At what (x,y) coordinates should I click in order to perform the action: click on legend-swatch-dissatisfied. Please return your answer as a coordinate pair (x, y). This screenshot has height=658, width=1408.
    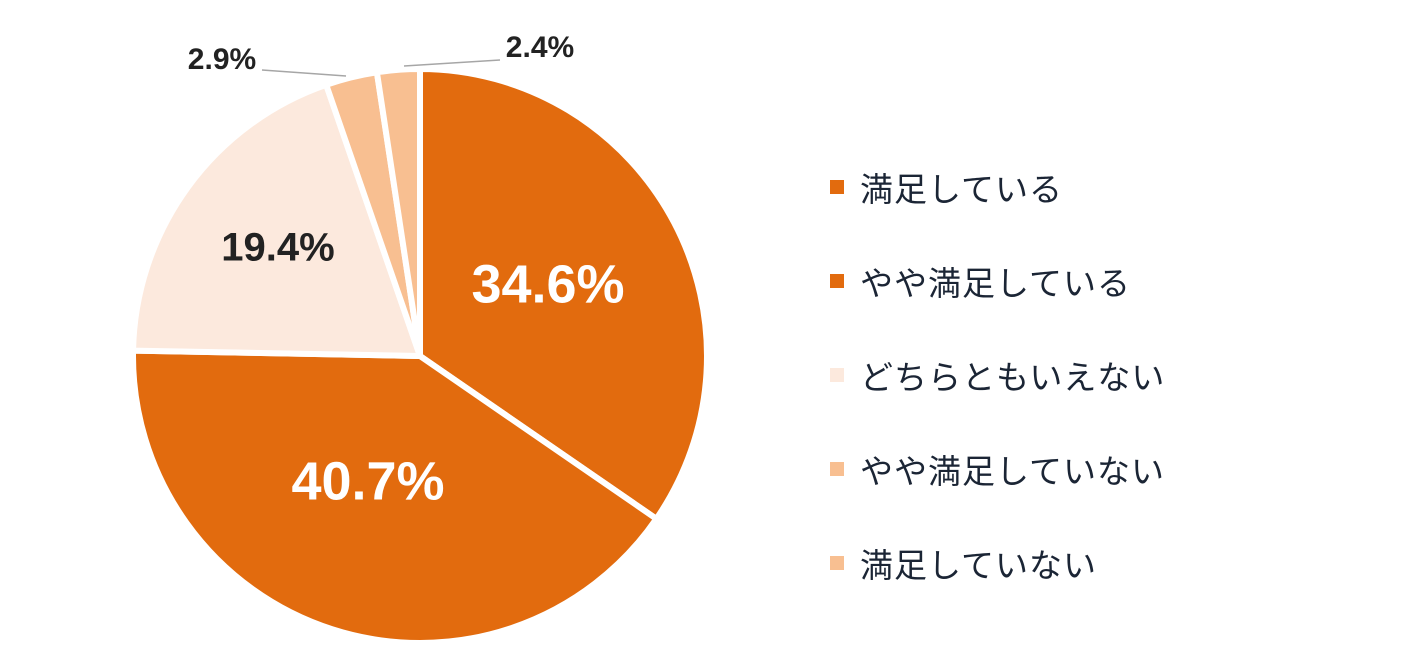
    Looking at the image, I should click on (837, 563).